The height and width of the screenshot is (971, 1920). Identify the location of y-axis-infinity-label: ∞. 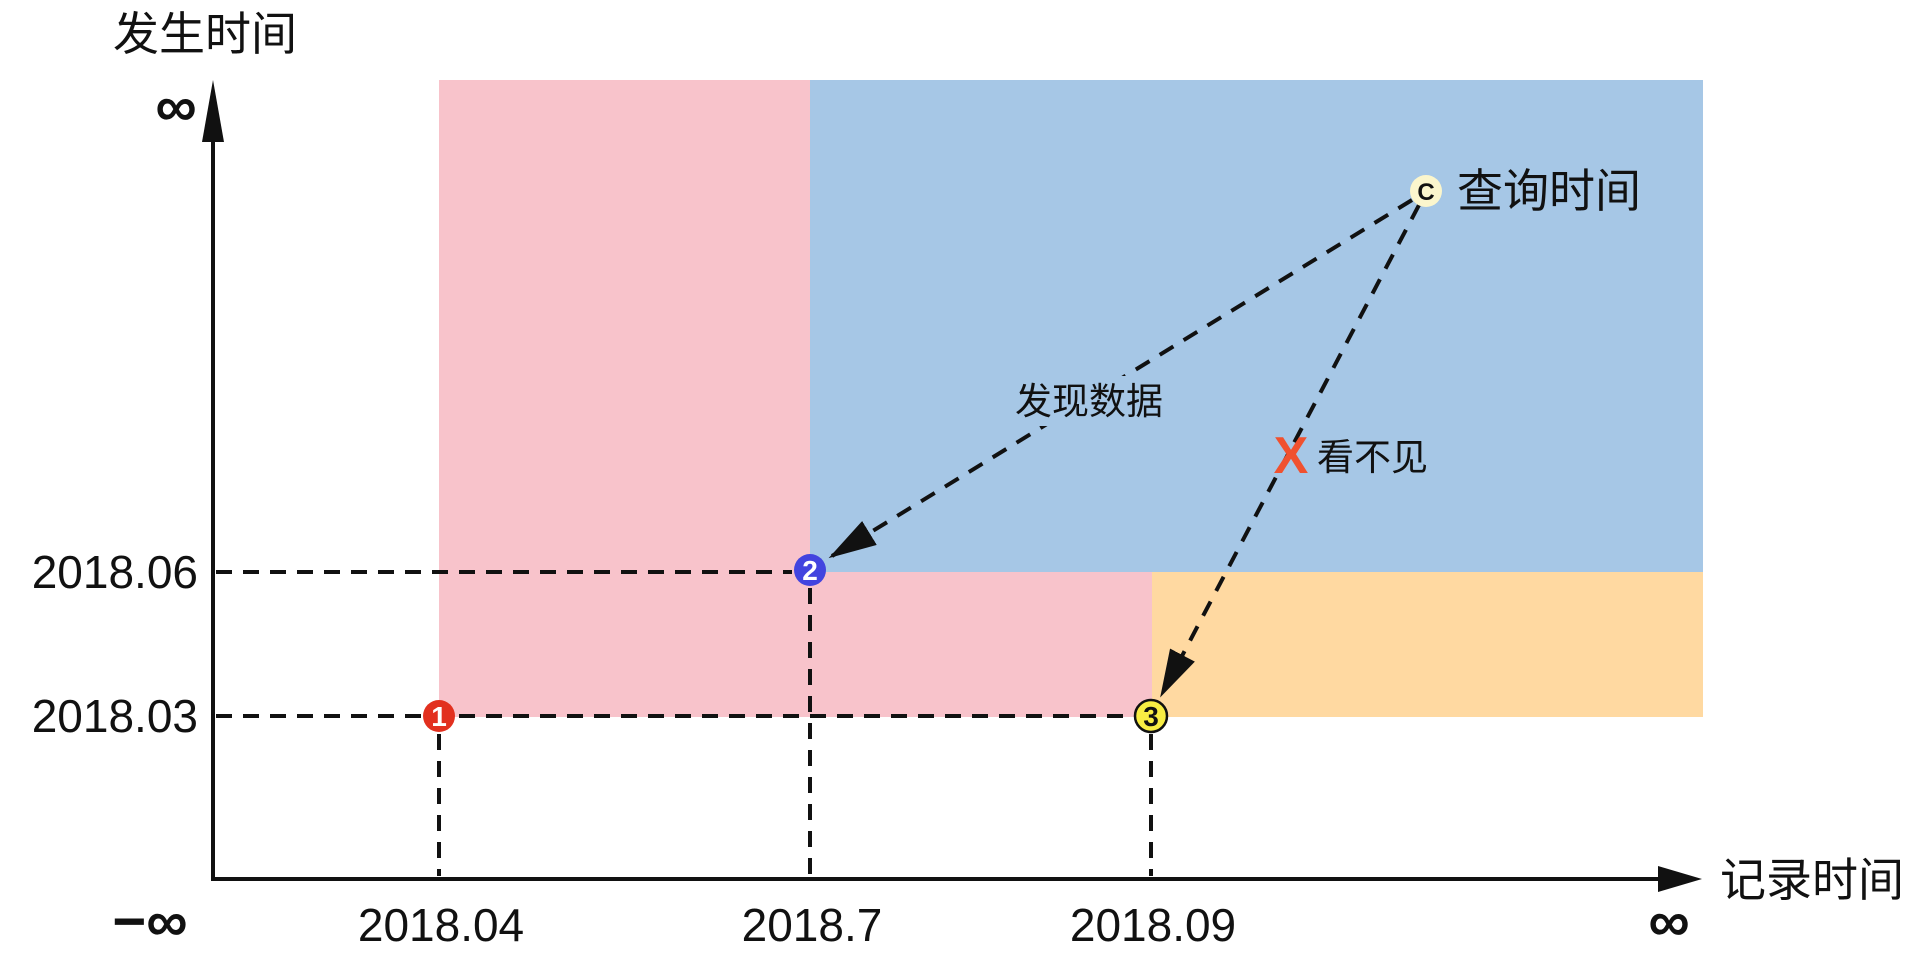
(175, 106).